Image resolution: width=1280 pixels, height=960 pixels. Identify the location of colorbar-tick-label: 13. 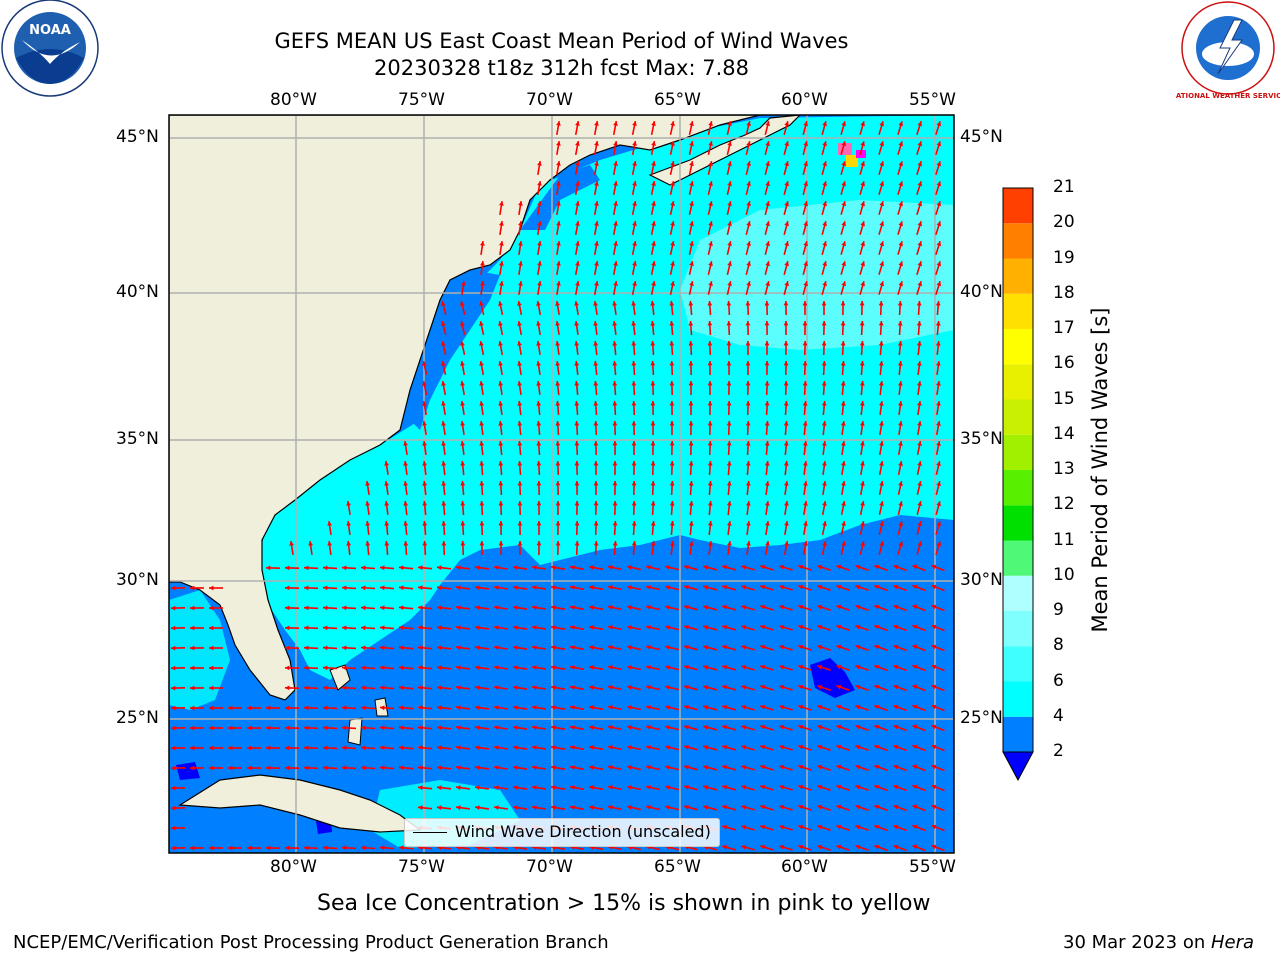
(1064, 469).